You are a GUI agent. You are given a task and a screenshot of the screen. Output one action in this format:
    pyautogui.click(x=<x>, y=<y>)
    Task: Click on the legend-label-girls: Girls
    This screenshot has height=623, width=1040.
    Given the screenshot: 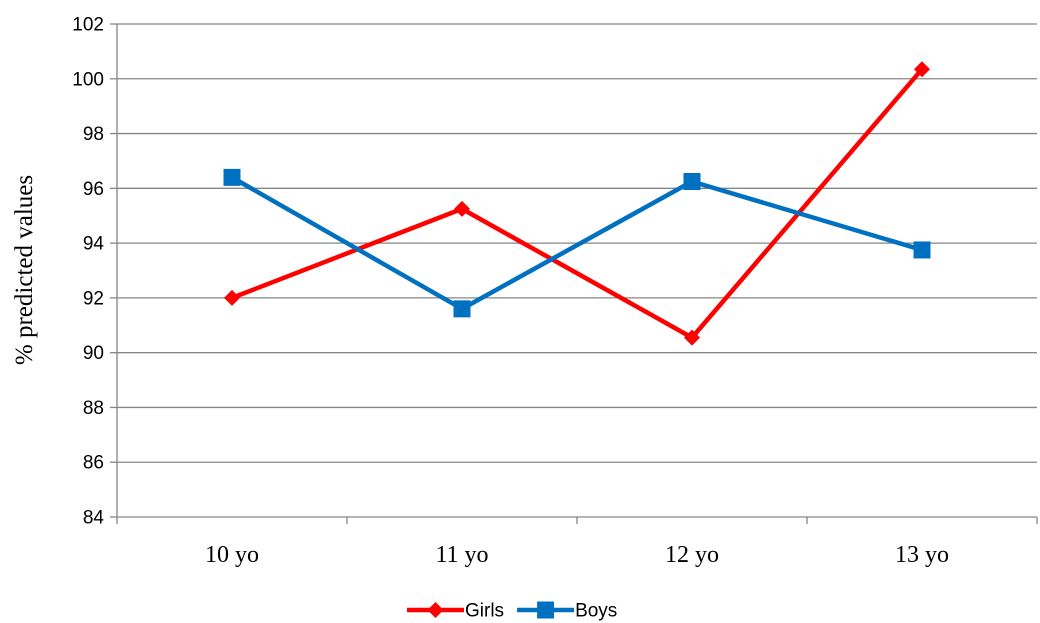 What is the action you would take?
    pyautogui.click(x=484, y=611)
    